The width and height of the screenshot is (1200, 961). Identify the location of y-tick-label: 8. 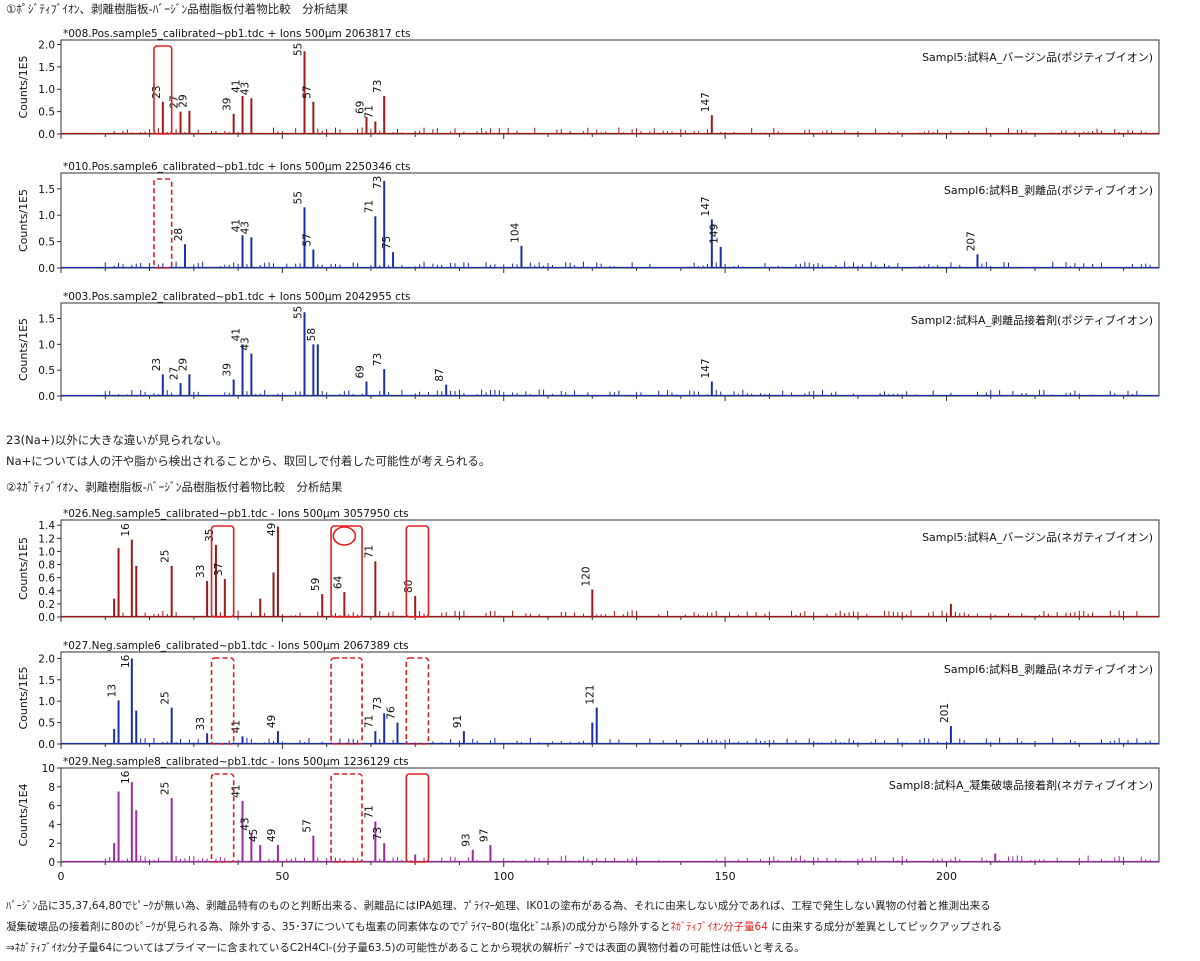
(51, 788).